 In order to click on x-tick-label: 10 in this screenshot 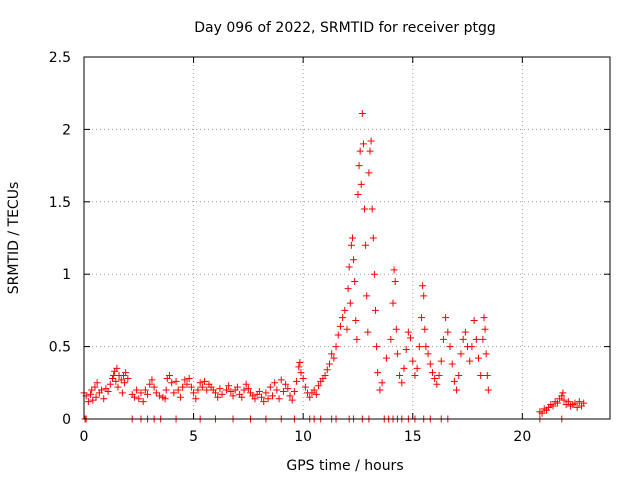, I will do `click(303, 437)`.